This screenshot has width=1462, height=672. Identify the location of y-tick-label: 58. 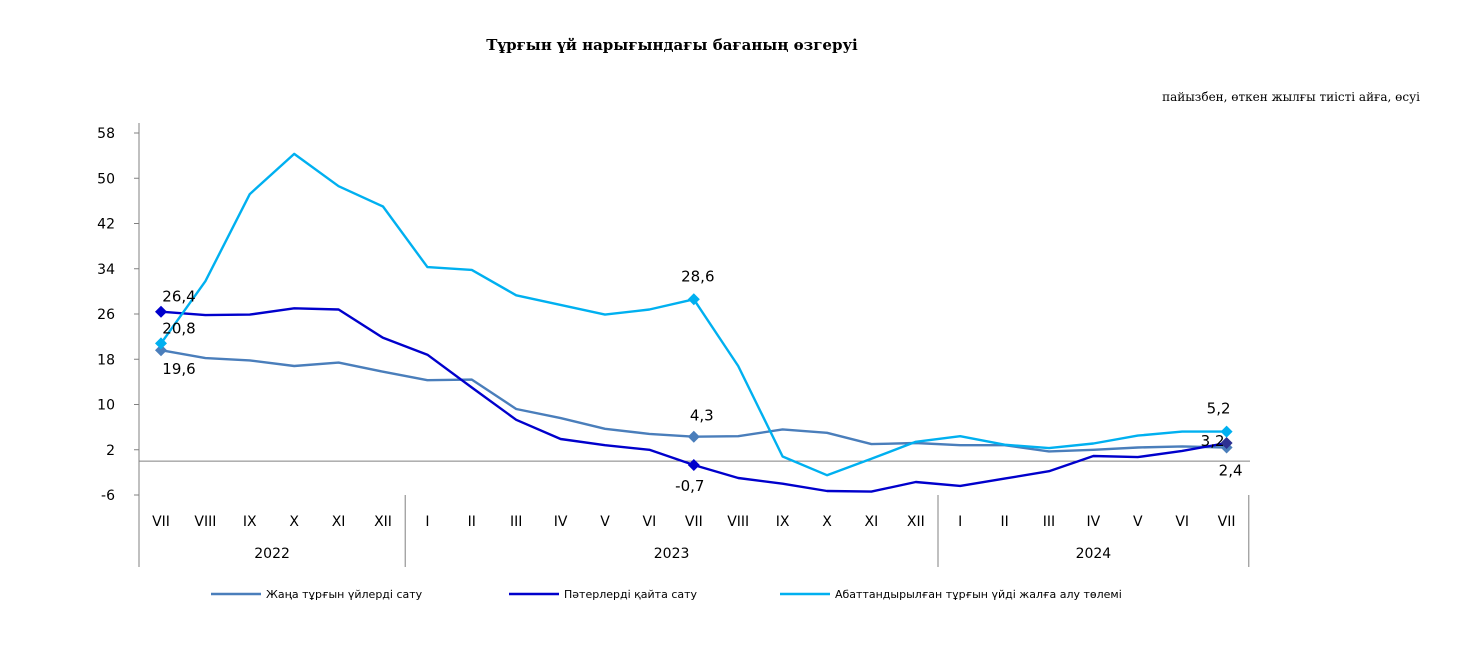
(106, 134).